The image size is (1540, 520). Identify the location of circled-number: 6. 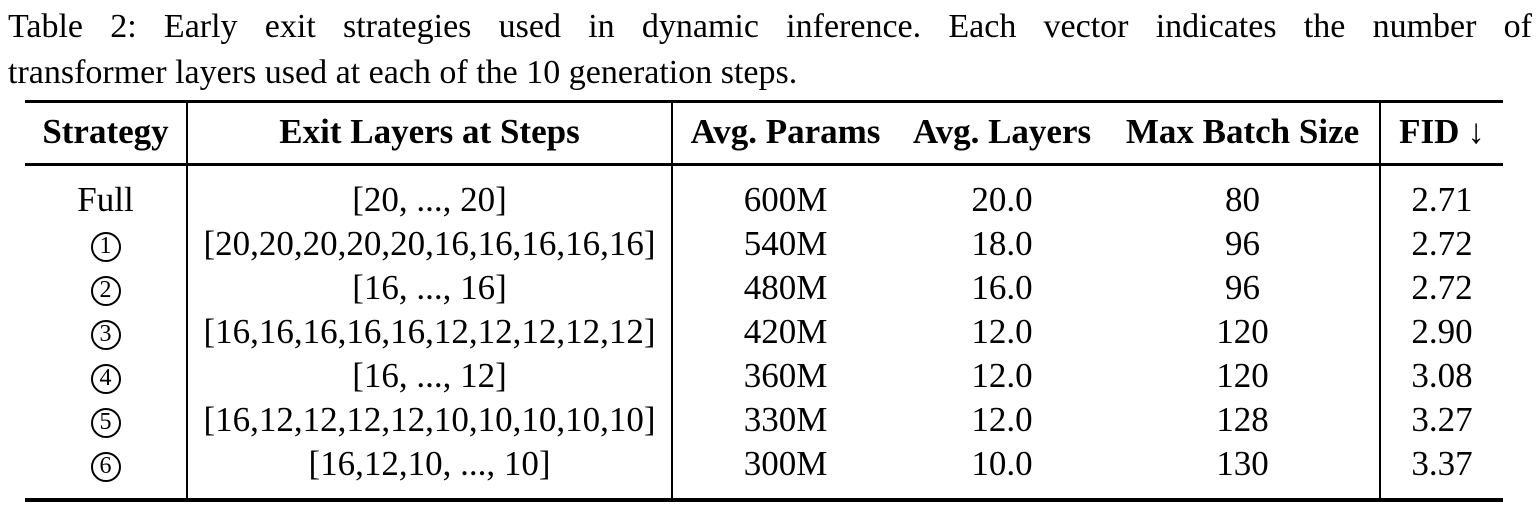
(105, 466).